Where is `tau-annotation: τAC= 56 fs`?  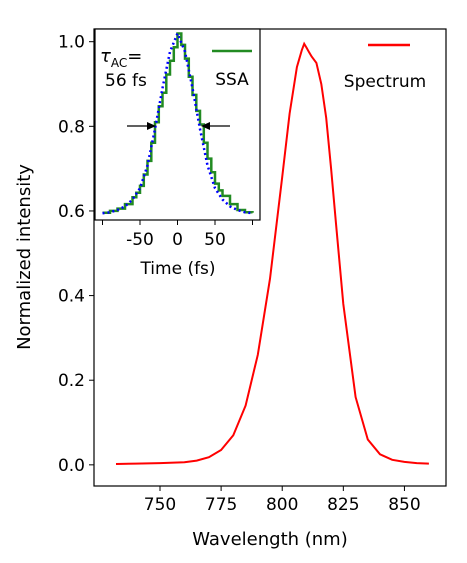
tau-annotation: τAC= 56 fs is located at coordinates (123, 68).